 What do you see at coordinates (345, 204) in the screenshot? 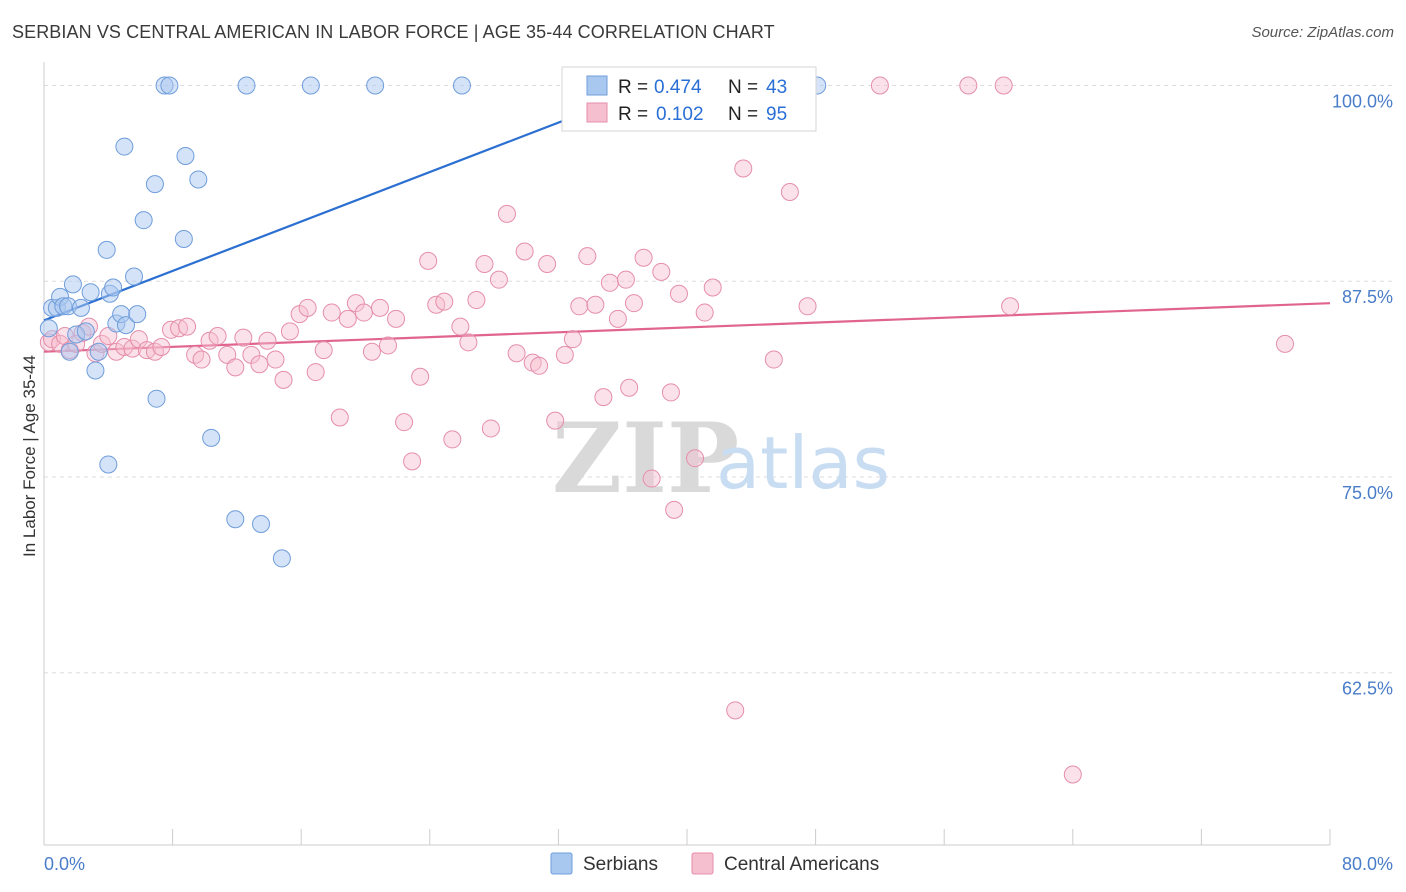
I see `serbians-trend-line` at bounding box center [345, 204].